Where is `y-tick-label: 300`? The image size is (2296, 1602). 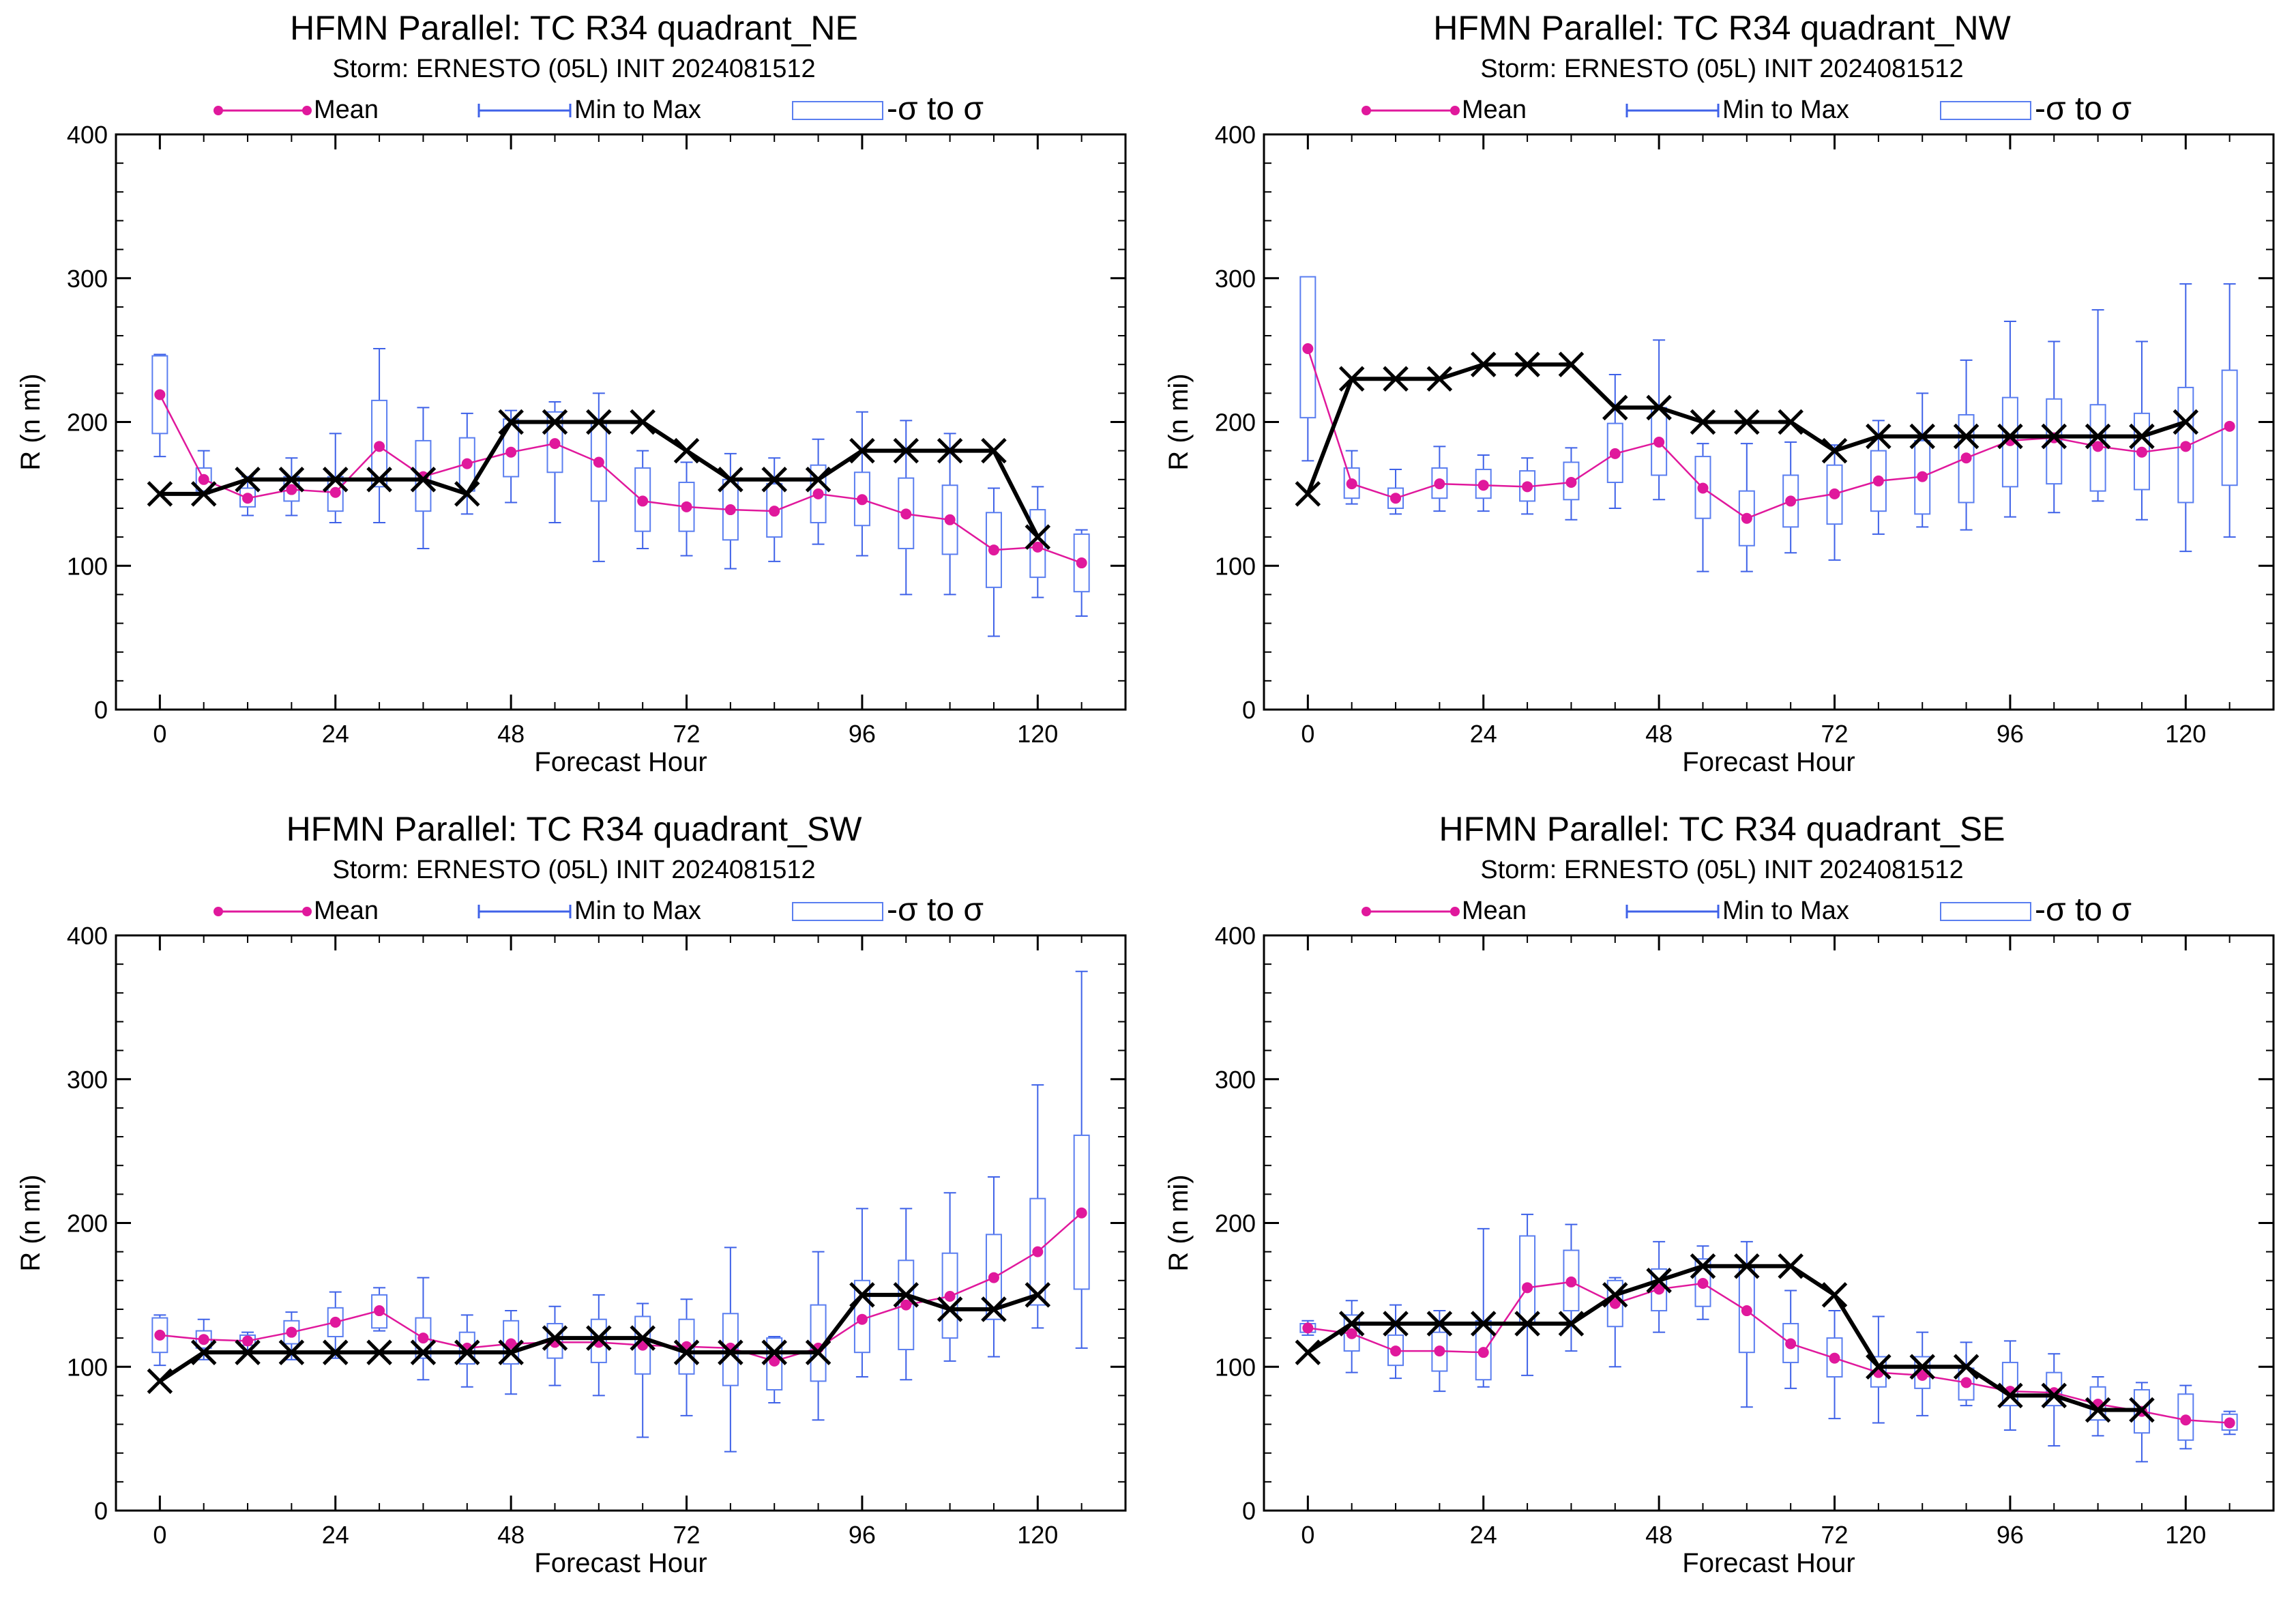
y-tick-label: 300 is located at coordinates (1236, 1080).